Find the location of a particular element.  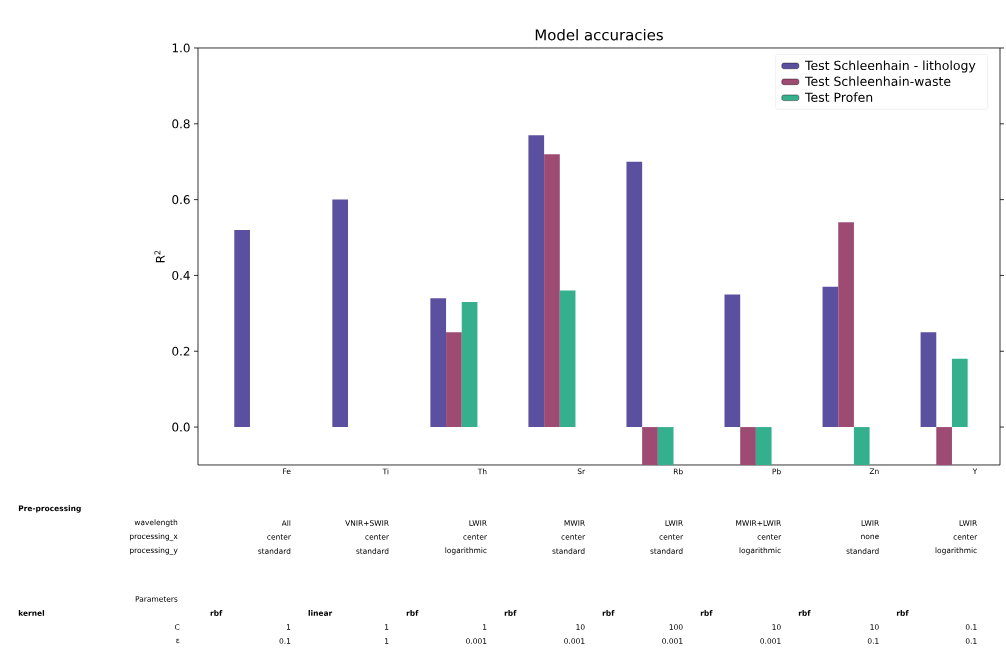

legend-label: Test Schleenhain-waste is located at coordinates (877, 81).